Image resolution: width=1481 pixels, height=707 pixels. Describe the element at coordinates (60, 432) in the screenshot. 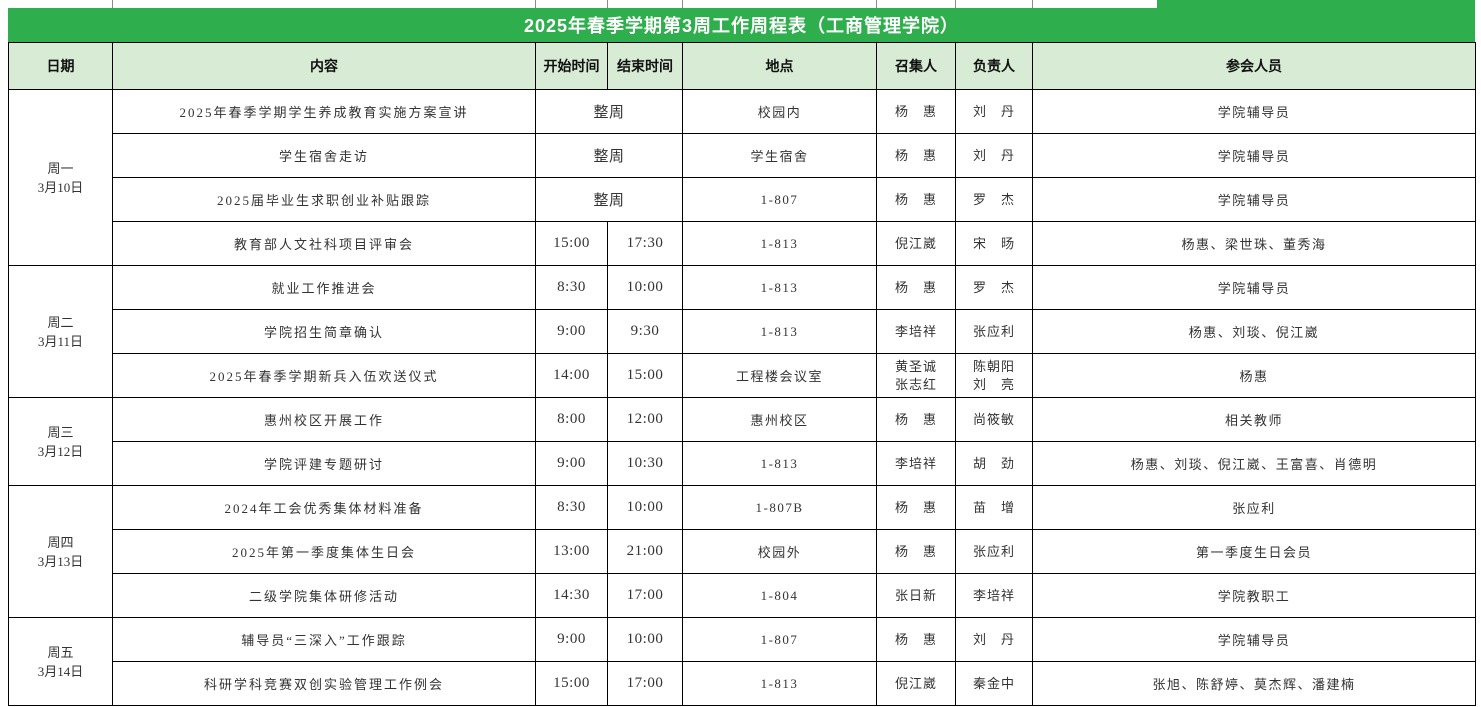

I see `day-label: 周三` at that location.